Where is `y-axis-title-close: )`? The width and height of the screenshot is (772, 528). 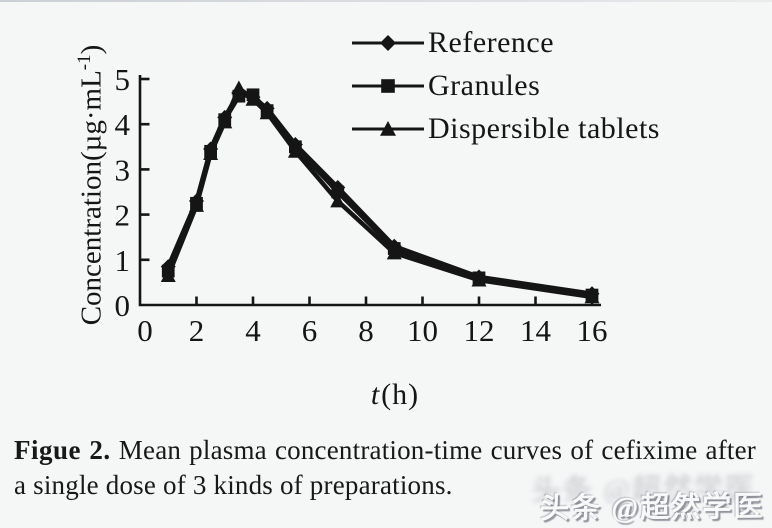
y-axis-title-close: ) is located at coordinates (91, 49).